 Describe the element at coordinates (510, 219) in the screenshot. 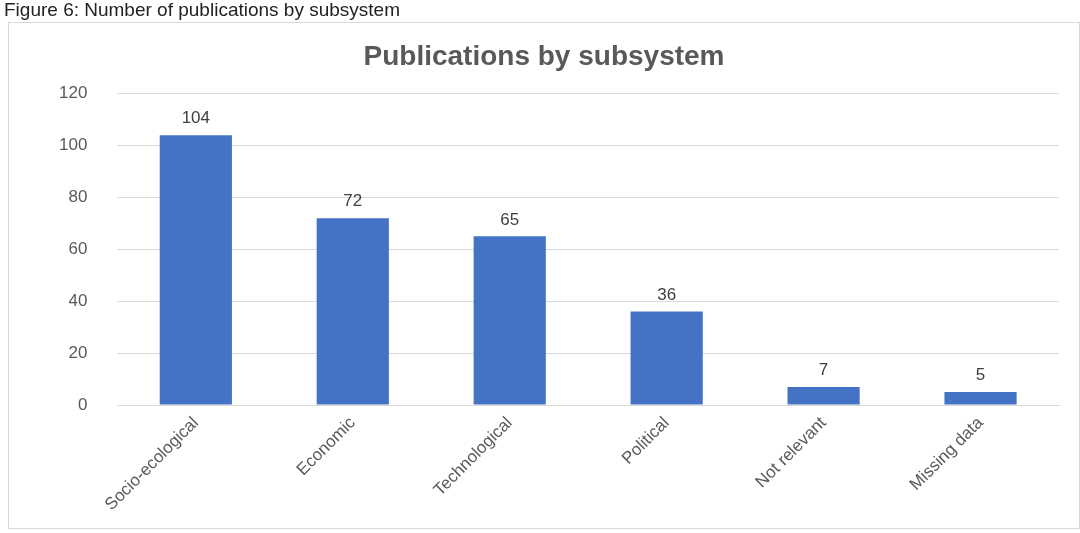

I see `data-label: 65` at that location.